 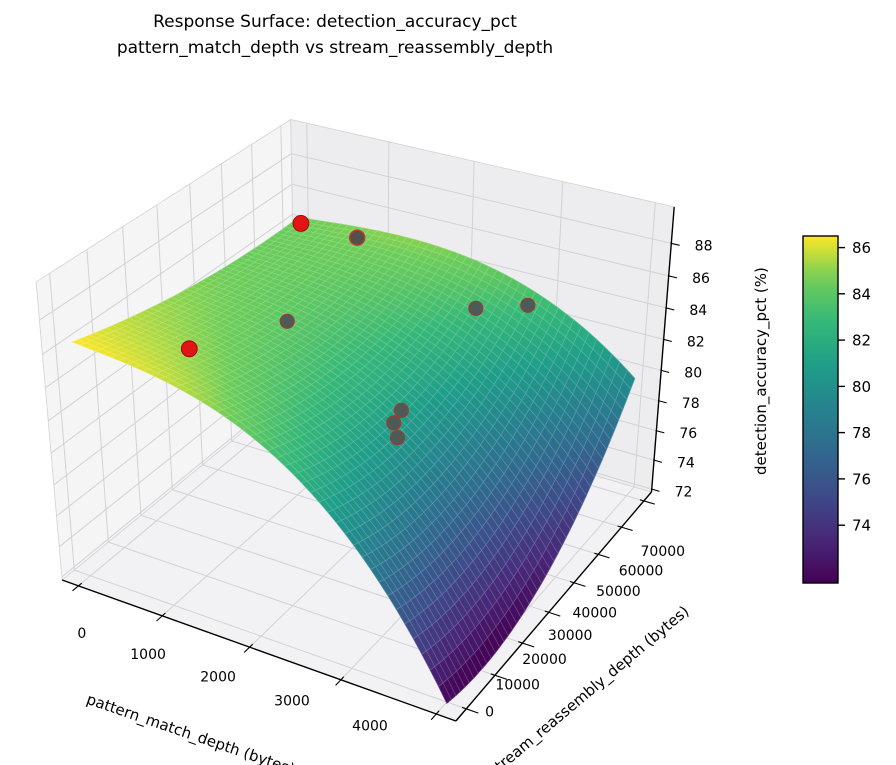 I want to click on y-tick-label: 30000, so click(x=570, y=636).